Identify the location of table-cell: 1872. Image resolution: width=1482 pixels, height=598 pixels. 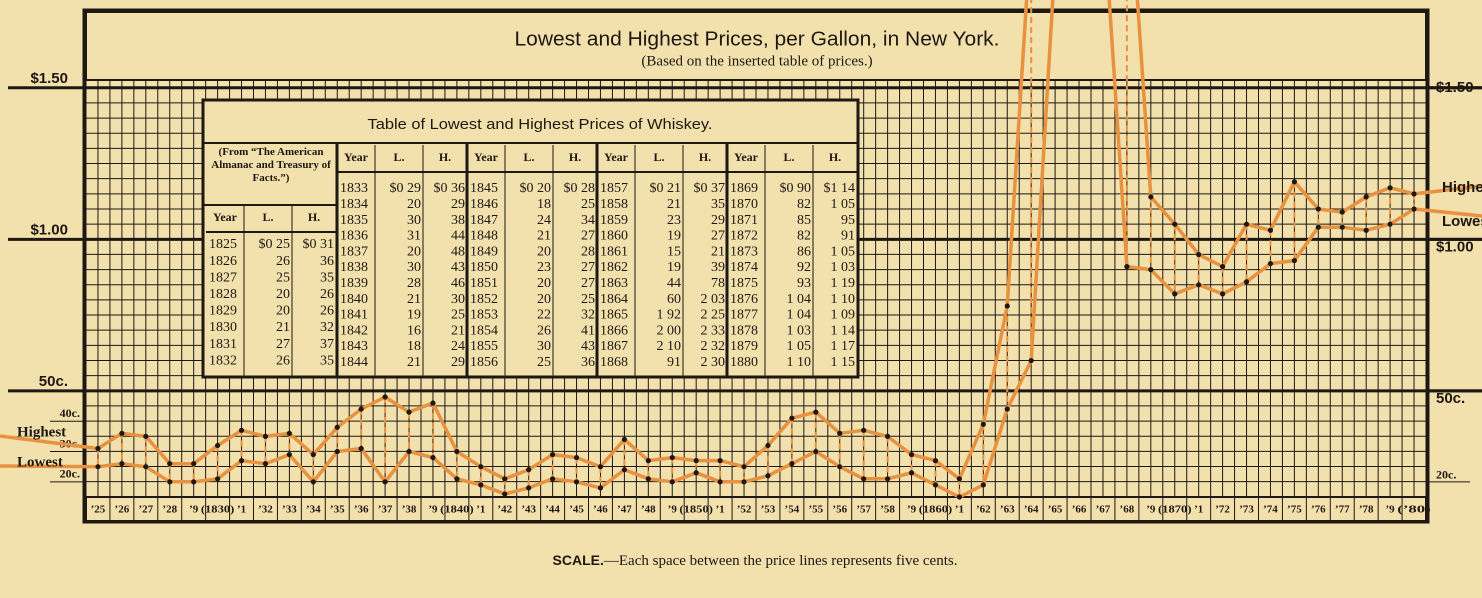
(744, 236).